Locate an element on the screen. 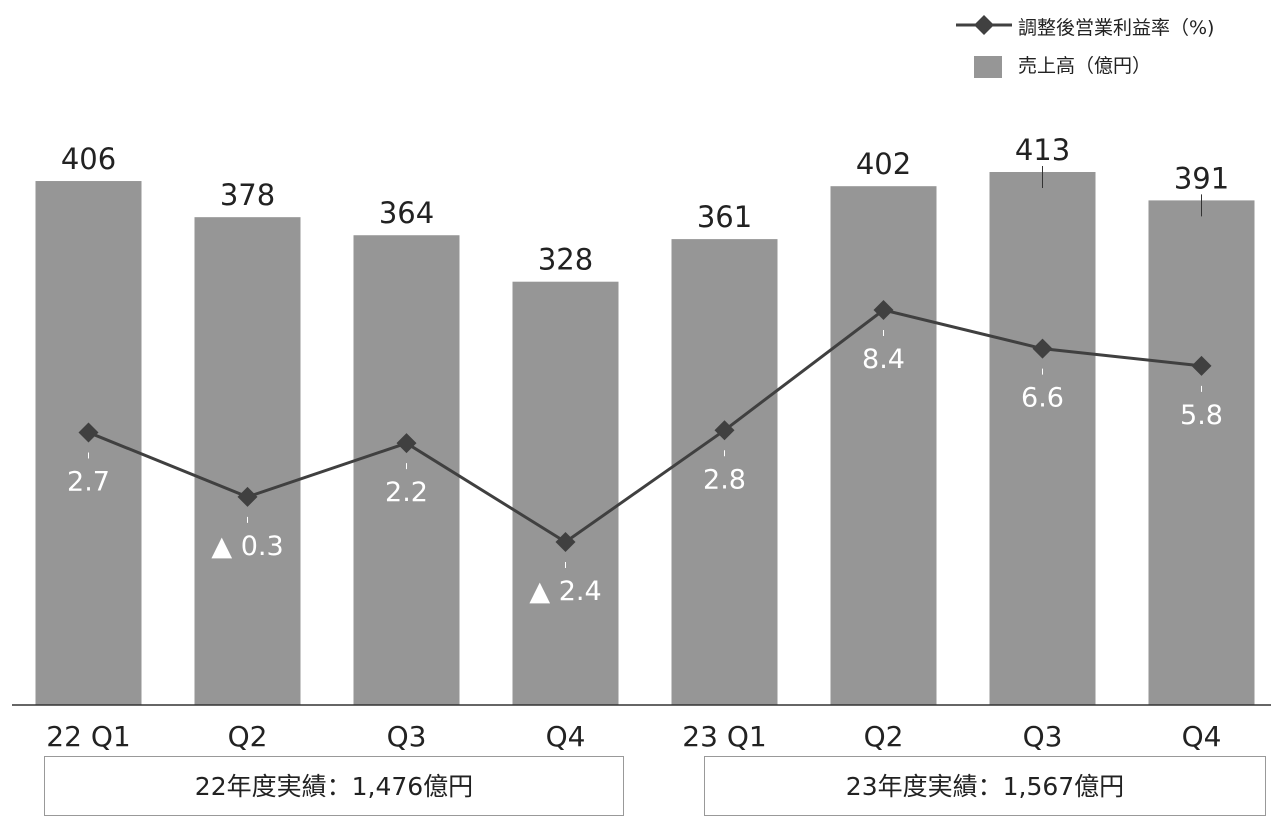 This screenshot has height=816, width=1271. x-tick-labels: 22 Q1 Q2 Q3 Q4 23 Q1 Q2 Q3 Q4 is located at coordinates (633, 736).